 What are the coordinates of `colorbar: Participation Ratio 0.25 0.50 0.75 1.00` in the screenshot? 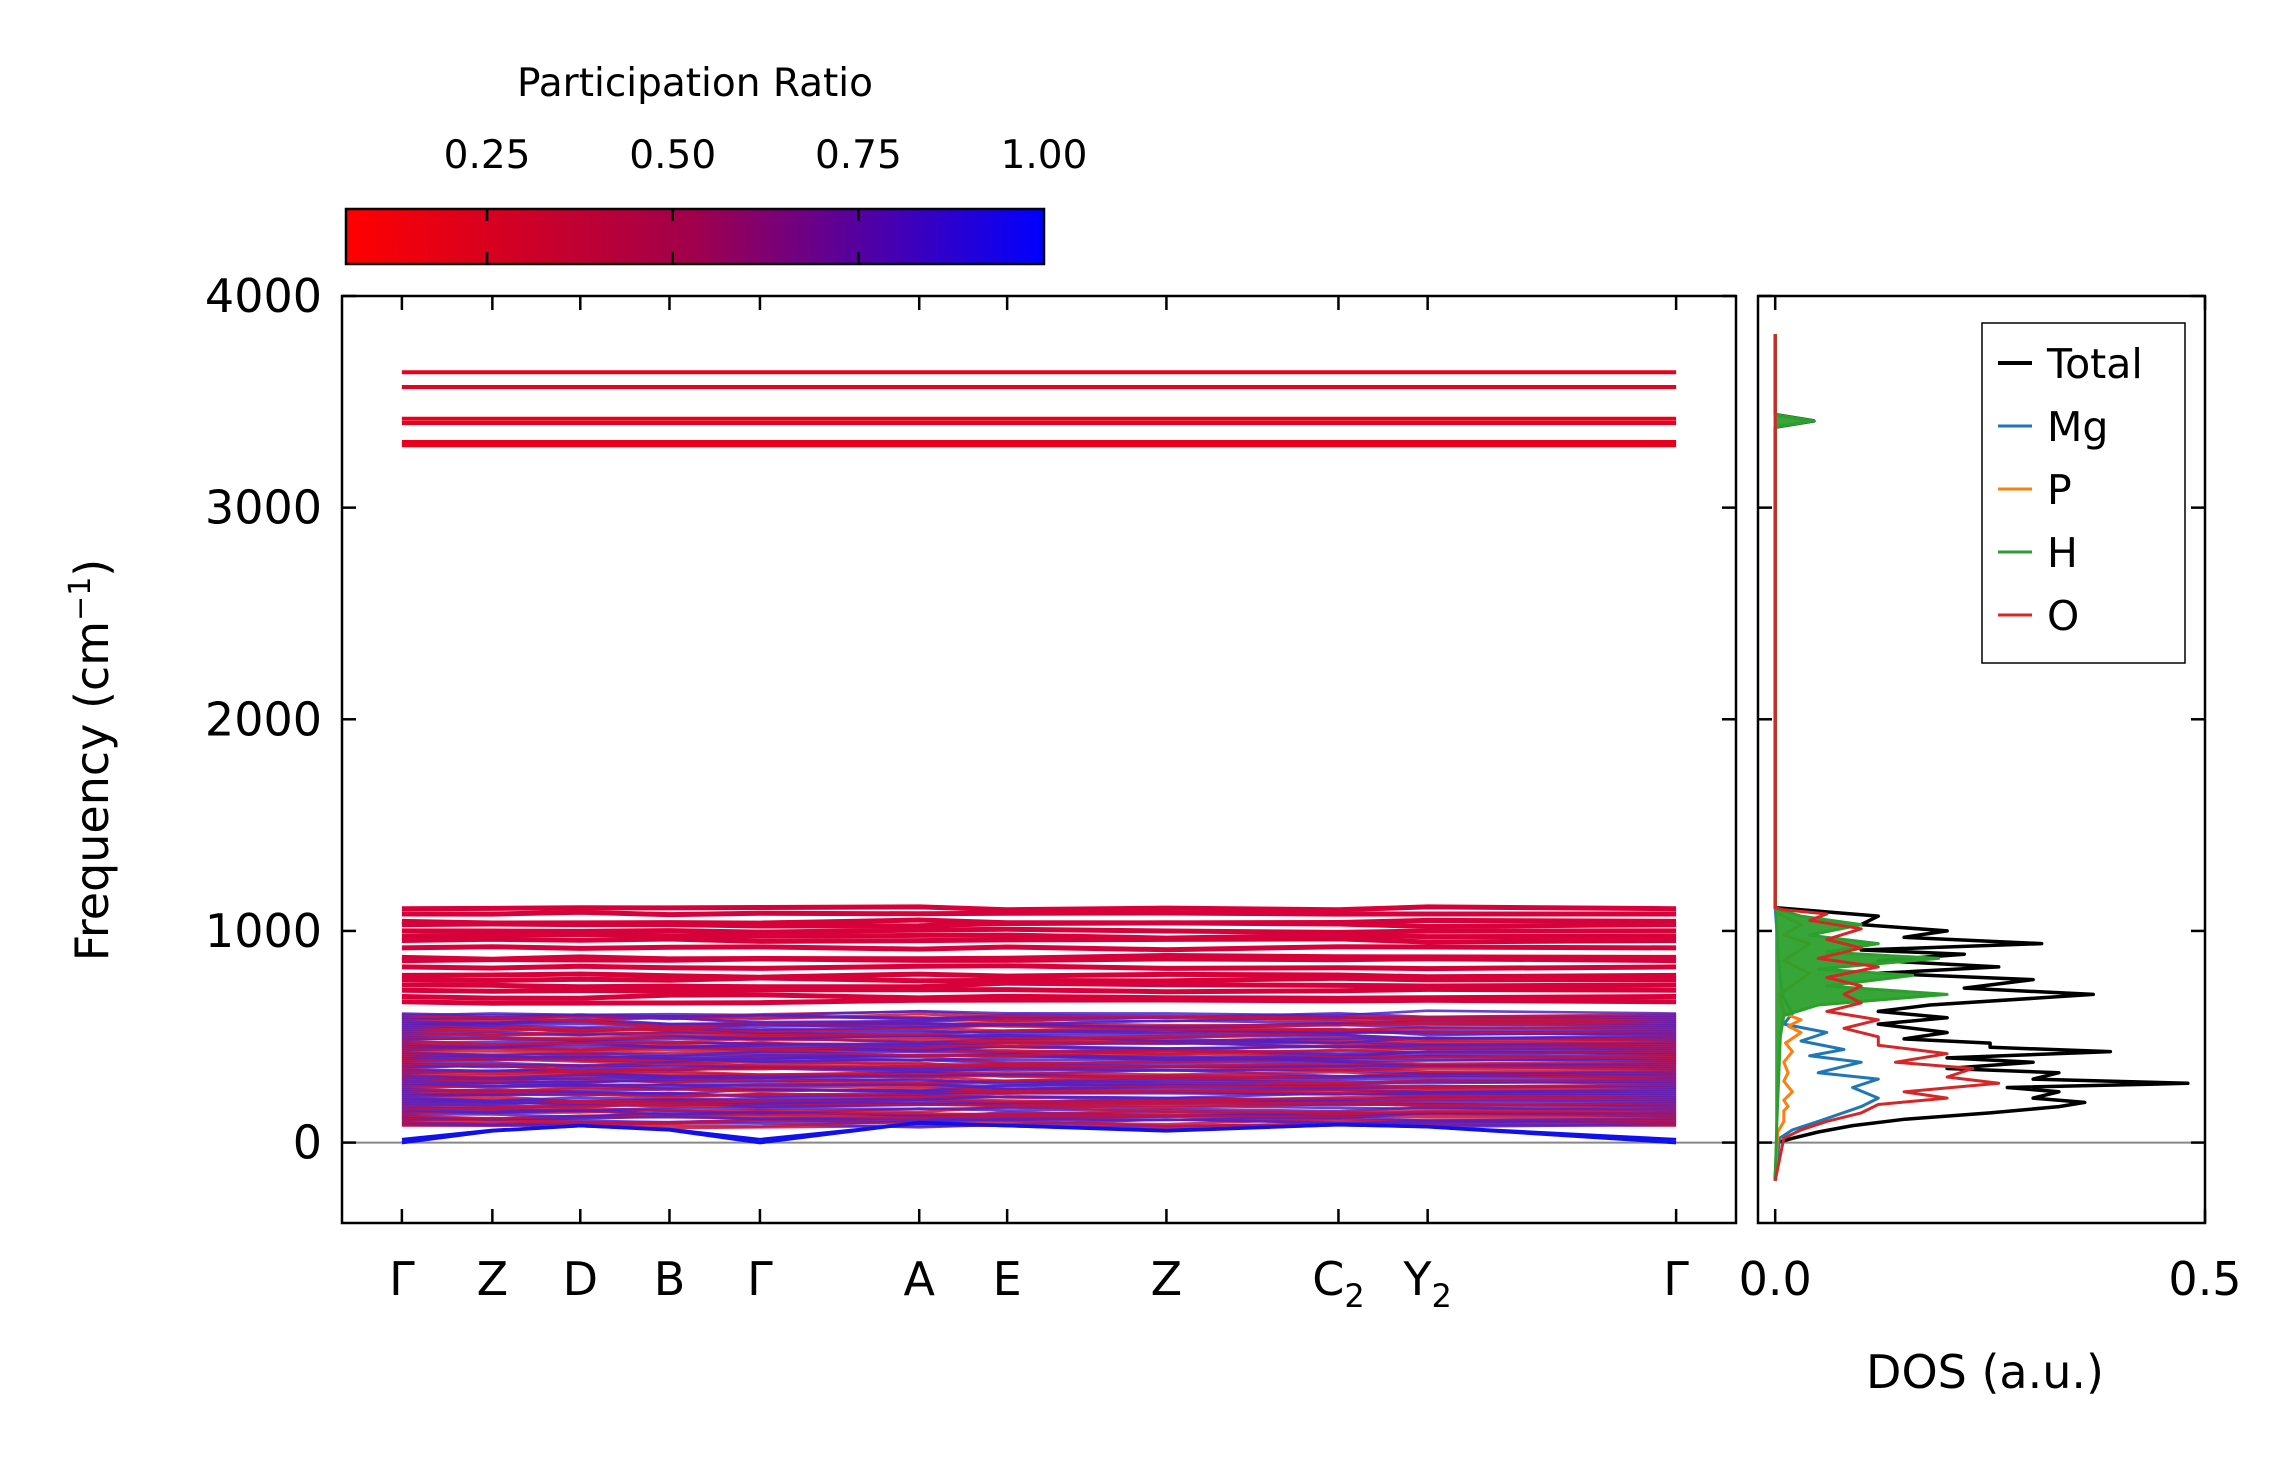 It's located at (716, 163).